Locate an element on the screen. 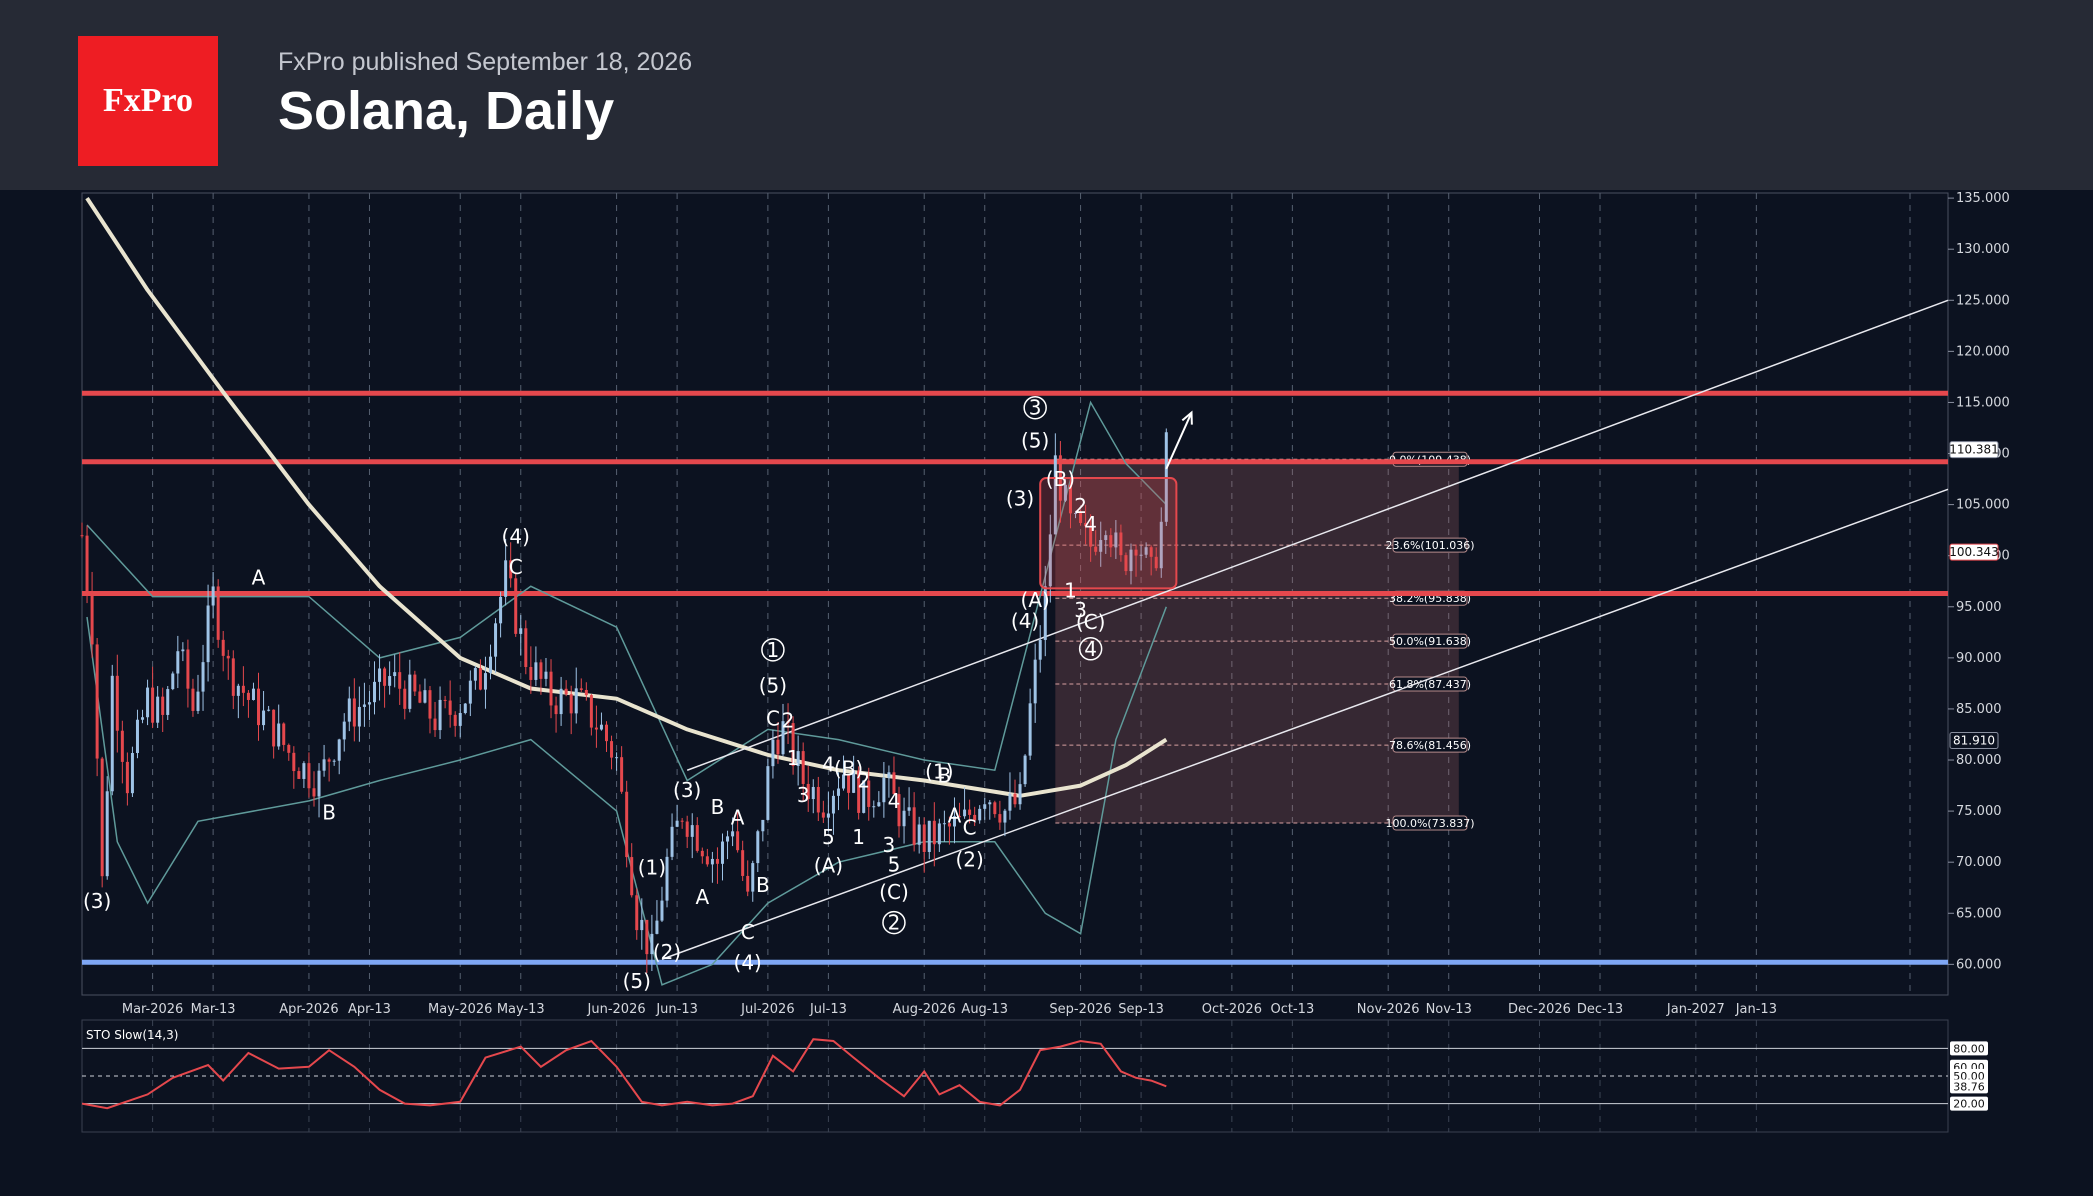 Image resolution: width=2093 pixels, height=1196 pixels. wave-label: A is located at coordinates (955, 815).